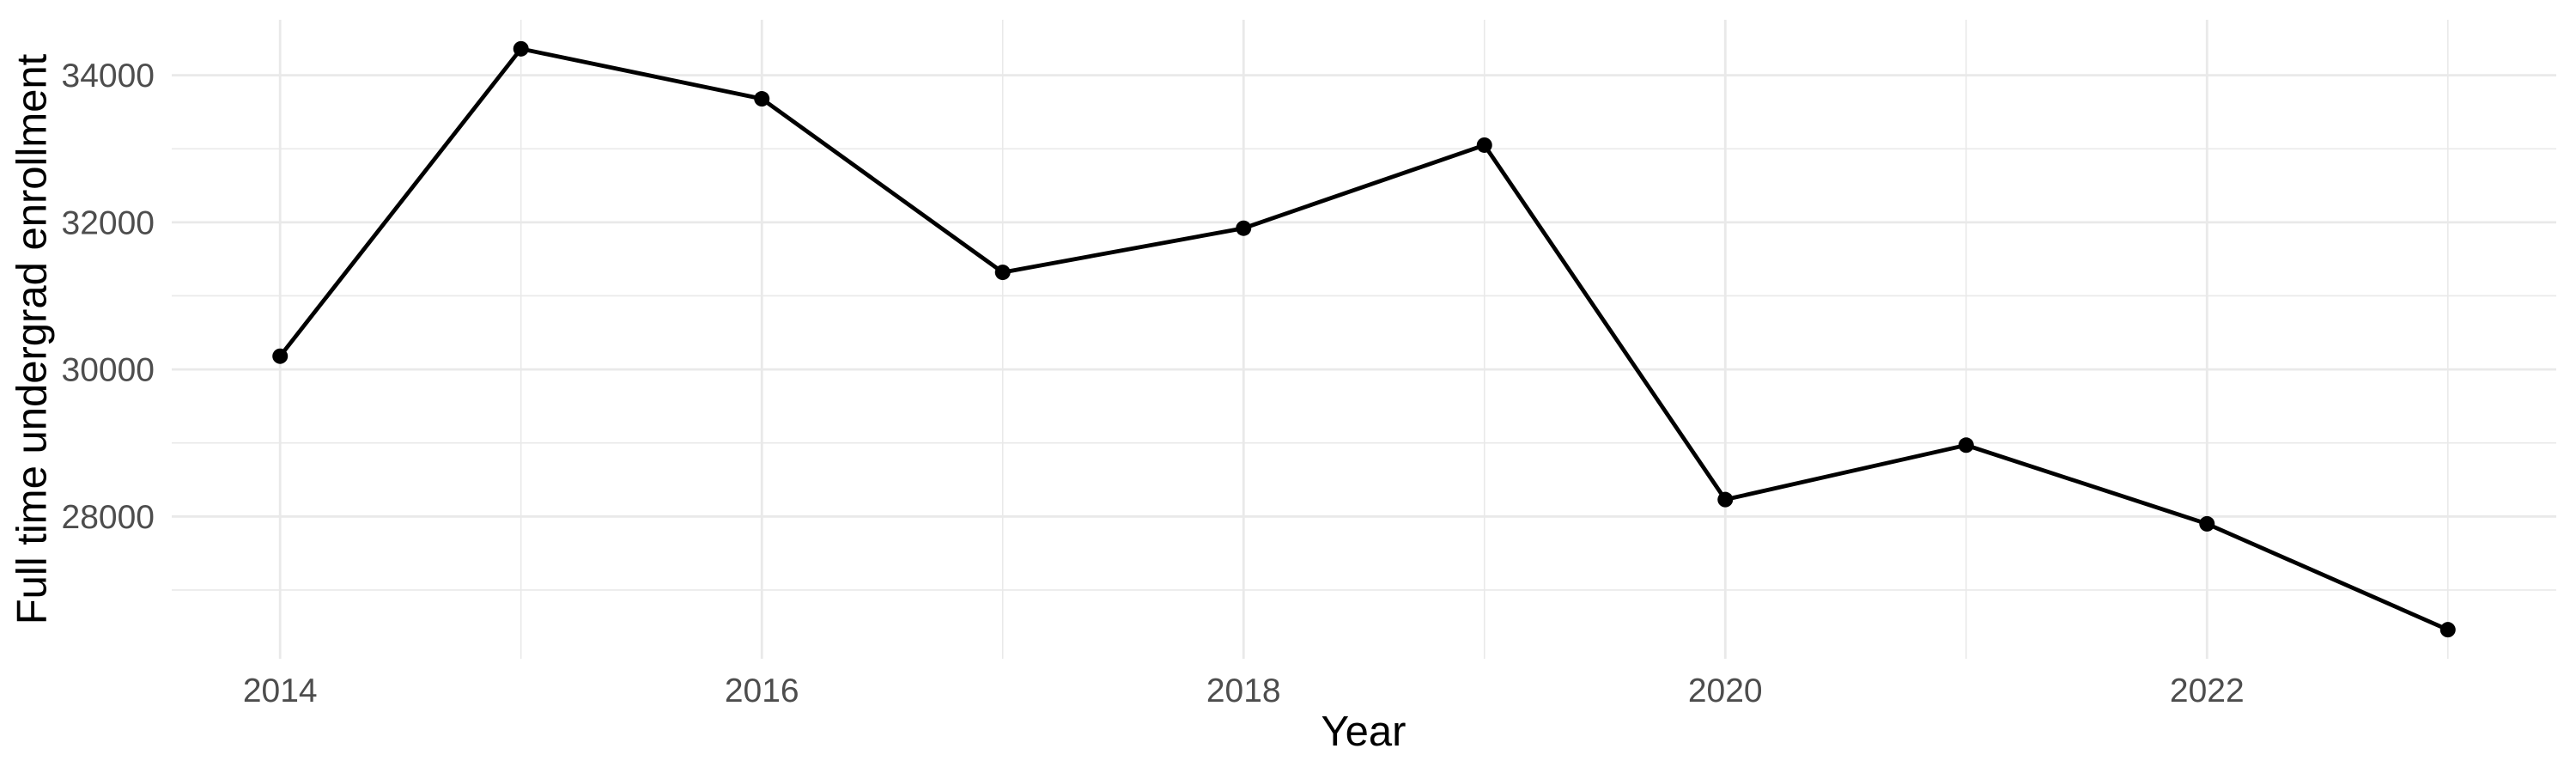 Image resolution: width=2576 pixels, height=773 pixels. Describe the element at coordinates (109, 222) in the screenshot. I see `y-tick-label: 32000` at that location.